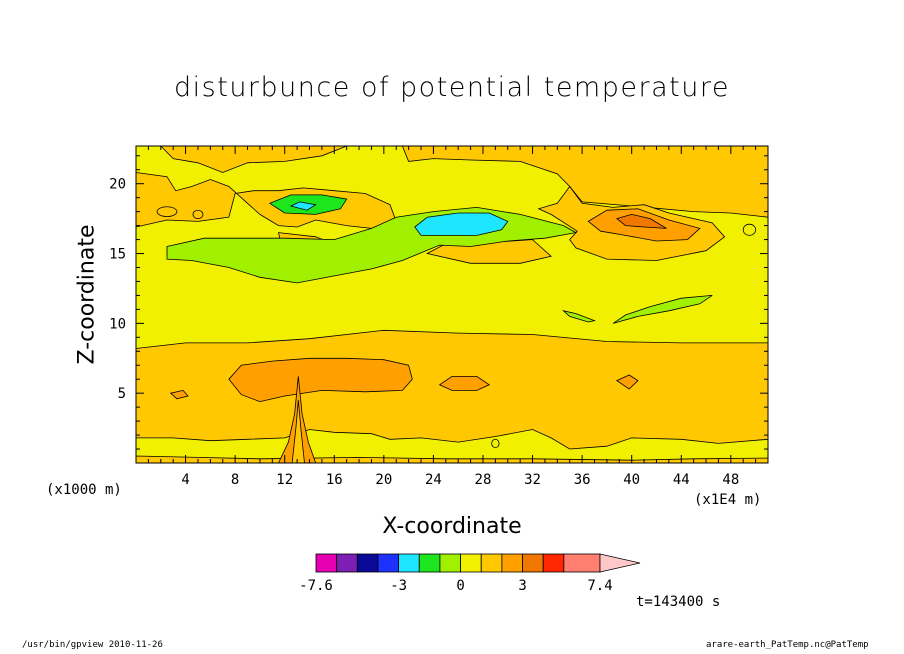  Describe the element at coordinates (334, 480) in the screenshot. I see `x-tick-label: 16` at that location.